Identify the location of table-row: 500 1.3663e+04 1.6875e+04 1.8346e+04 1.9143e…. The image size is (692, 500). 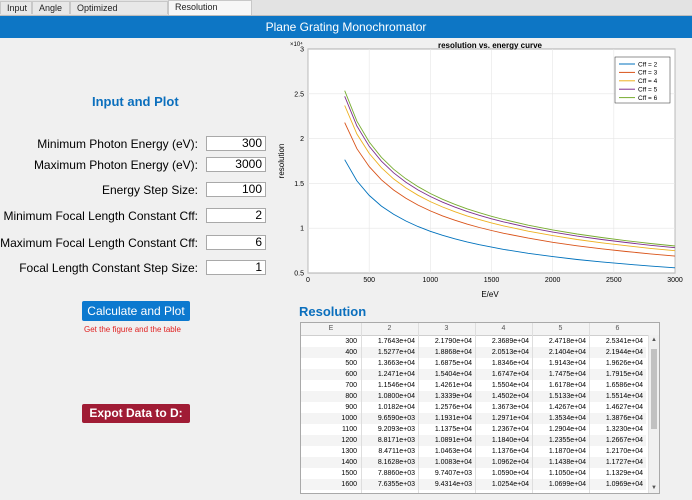
(473, 363).